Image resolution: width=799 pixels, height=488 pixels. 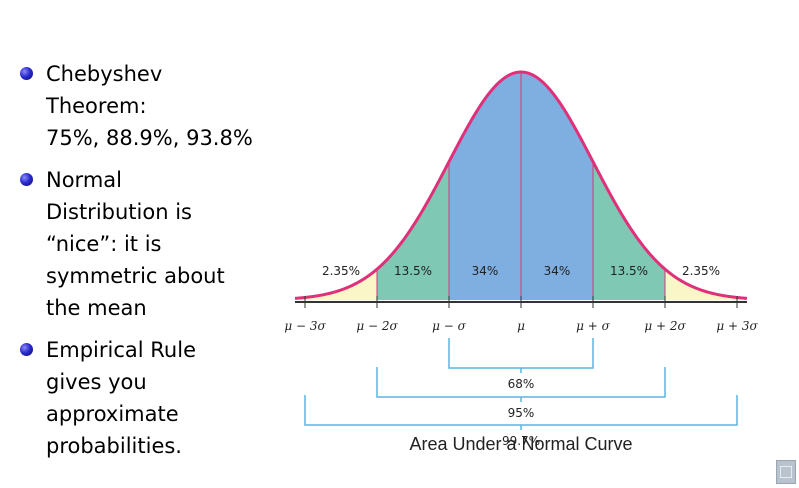 What do you see at coordinates (377, 326) in the screenshot?
I see `axis-label-minus-2-sigma: μ − 2σ` at bounding box center [377, 326].